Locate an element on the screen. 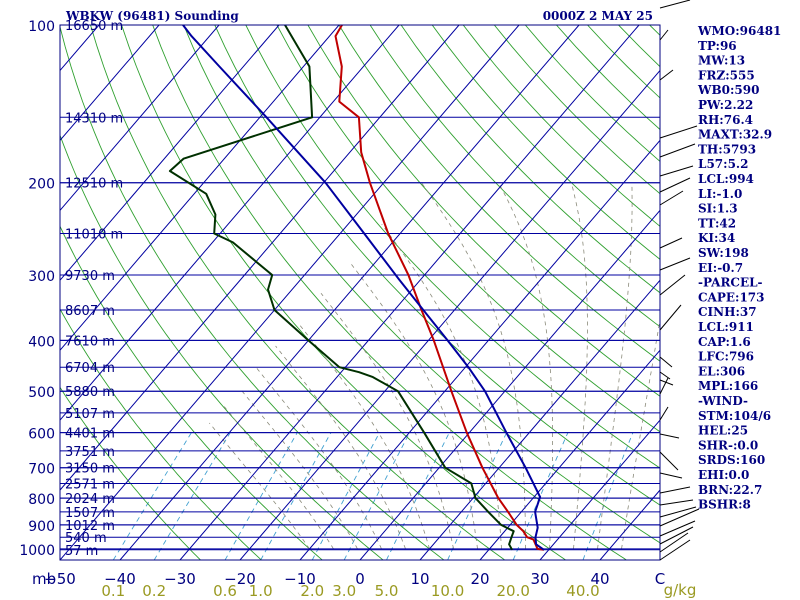  mixing-ratio-label: 0.2 is located at coordinates (154, 591).